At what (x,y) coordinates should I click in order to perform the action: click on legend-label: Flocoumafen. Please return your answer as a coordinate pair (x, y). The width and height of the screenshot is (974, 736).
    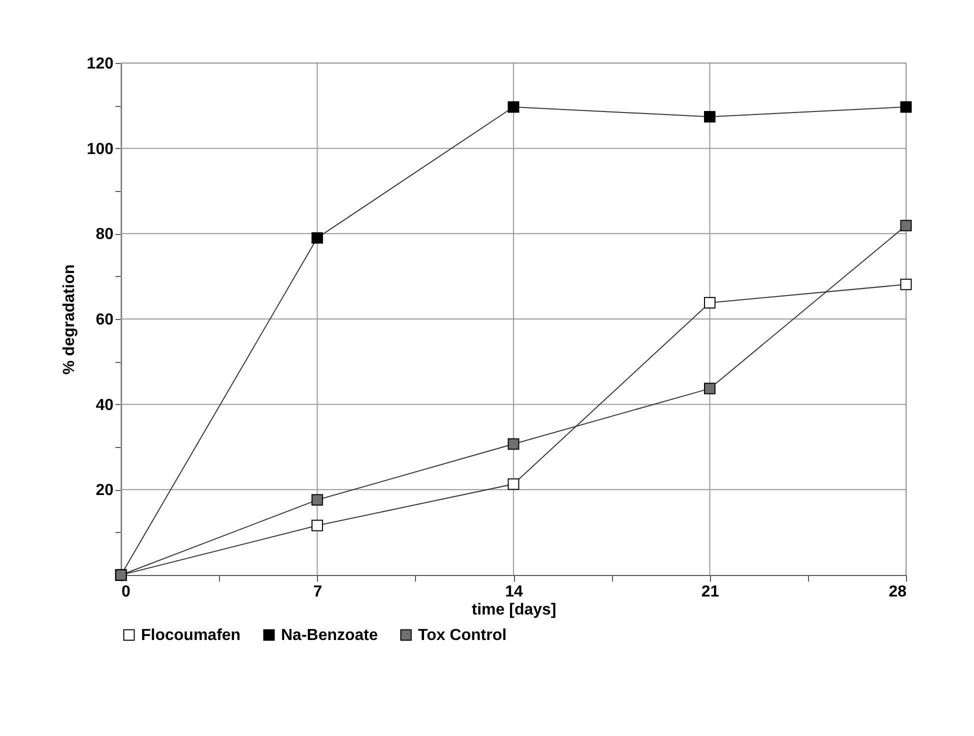
    Looking at the image, I should click on (191, 635).